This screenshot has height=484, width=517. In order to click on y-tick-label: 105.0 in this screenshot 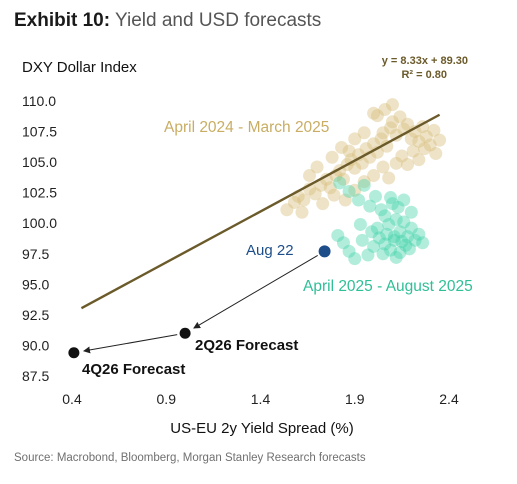, I will do `click(39, 162)`.